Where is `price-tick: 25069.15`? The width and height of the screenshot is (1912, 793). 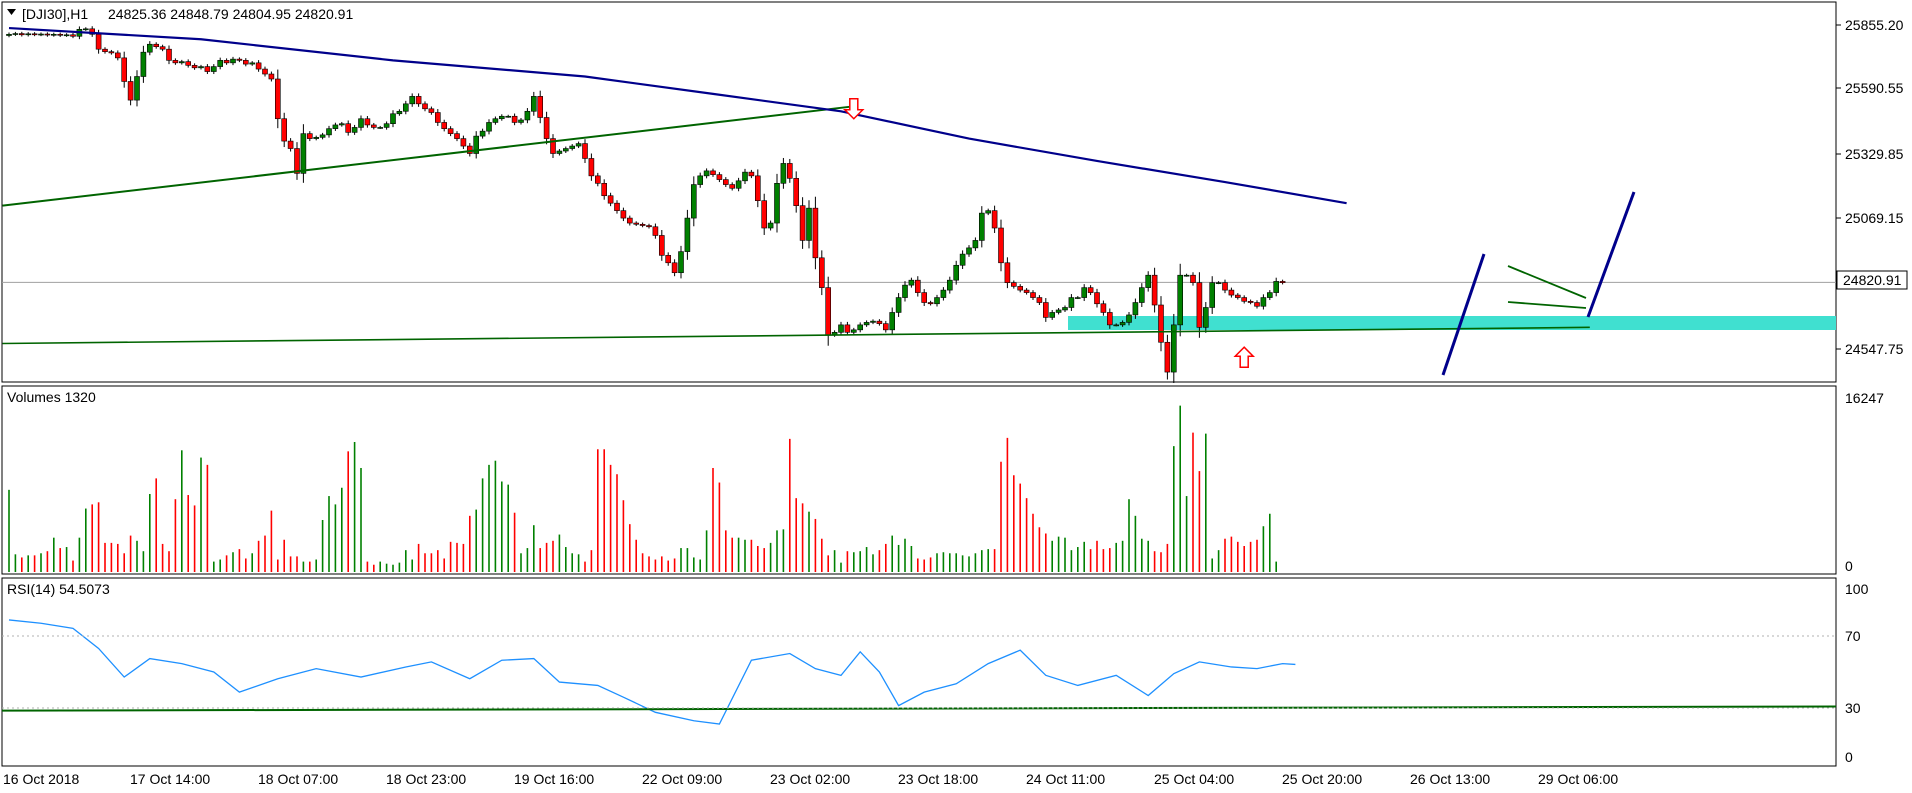 price-tick: 25069.15 is located at coordinates (1874, 218).